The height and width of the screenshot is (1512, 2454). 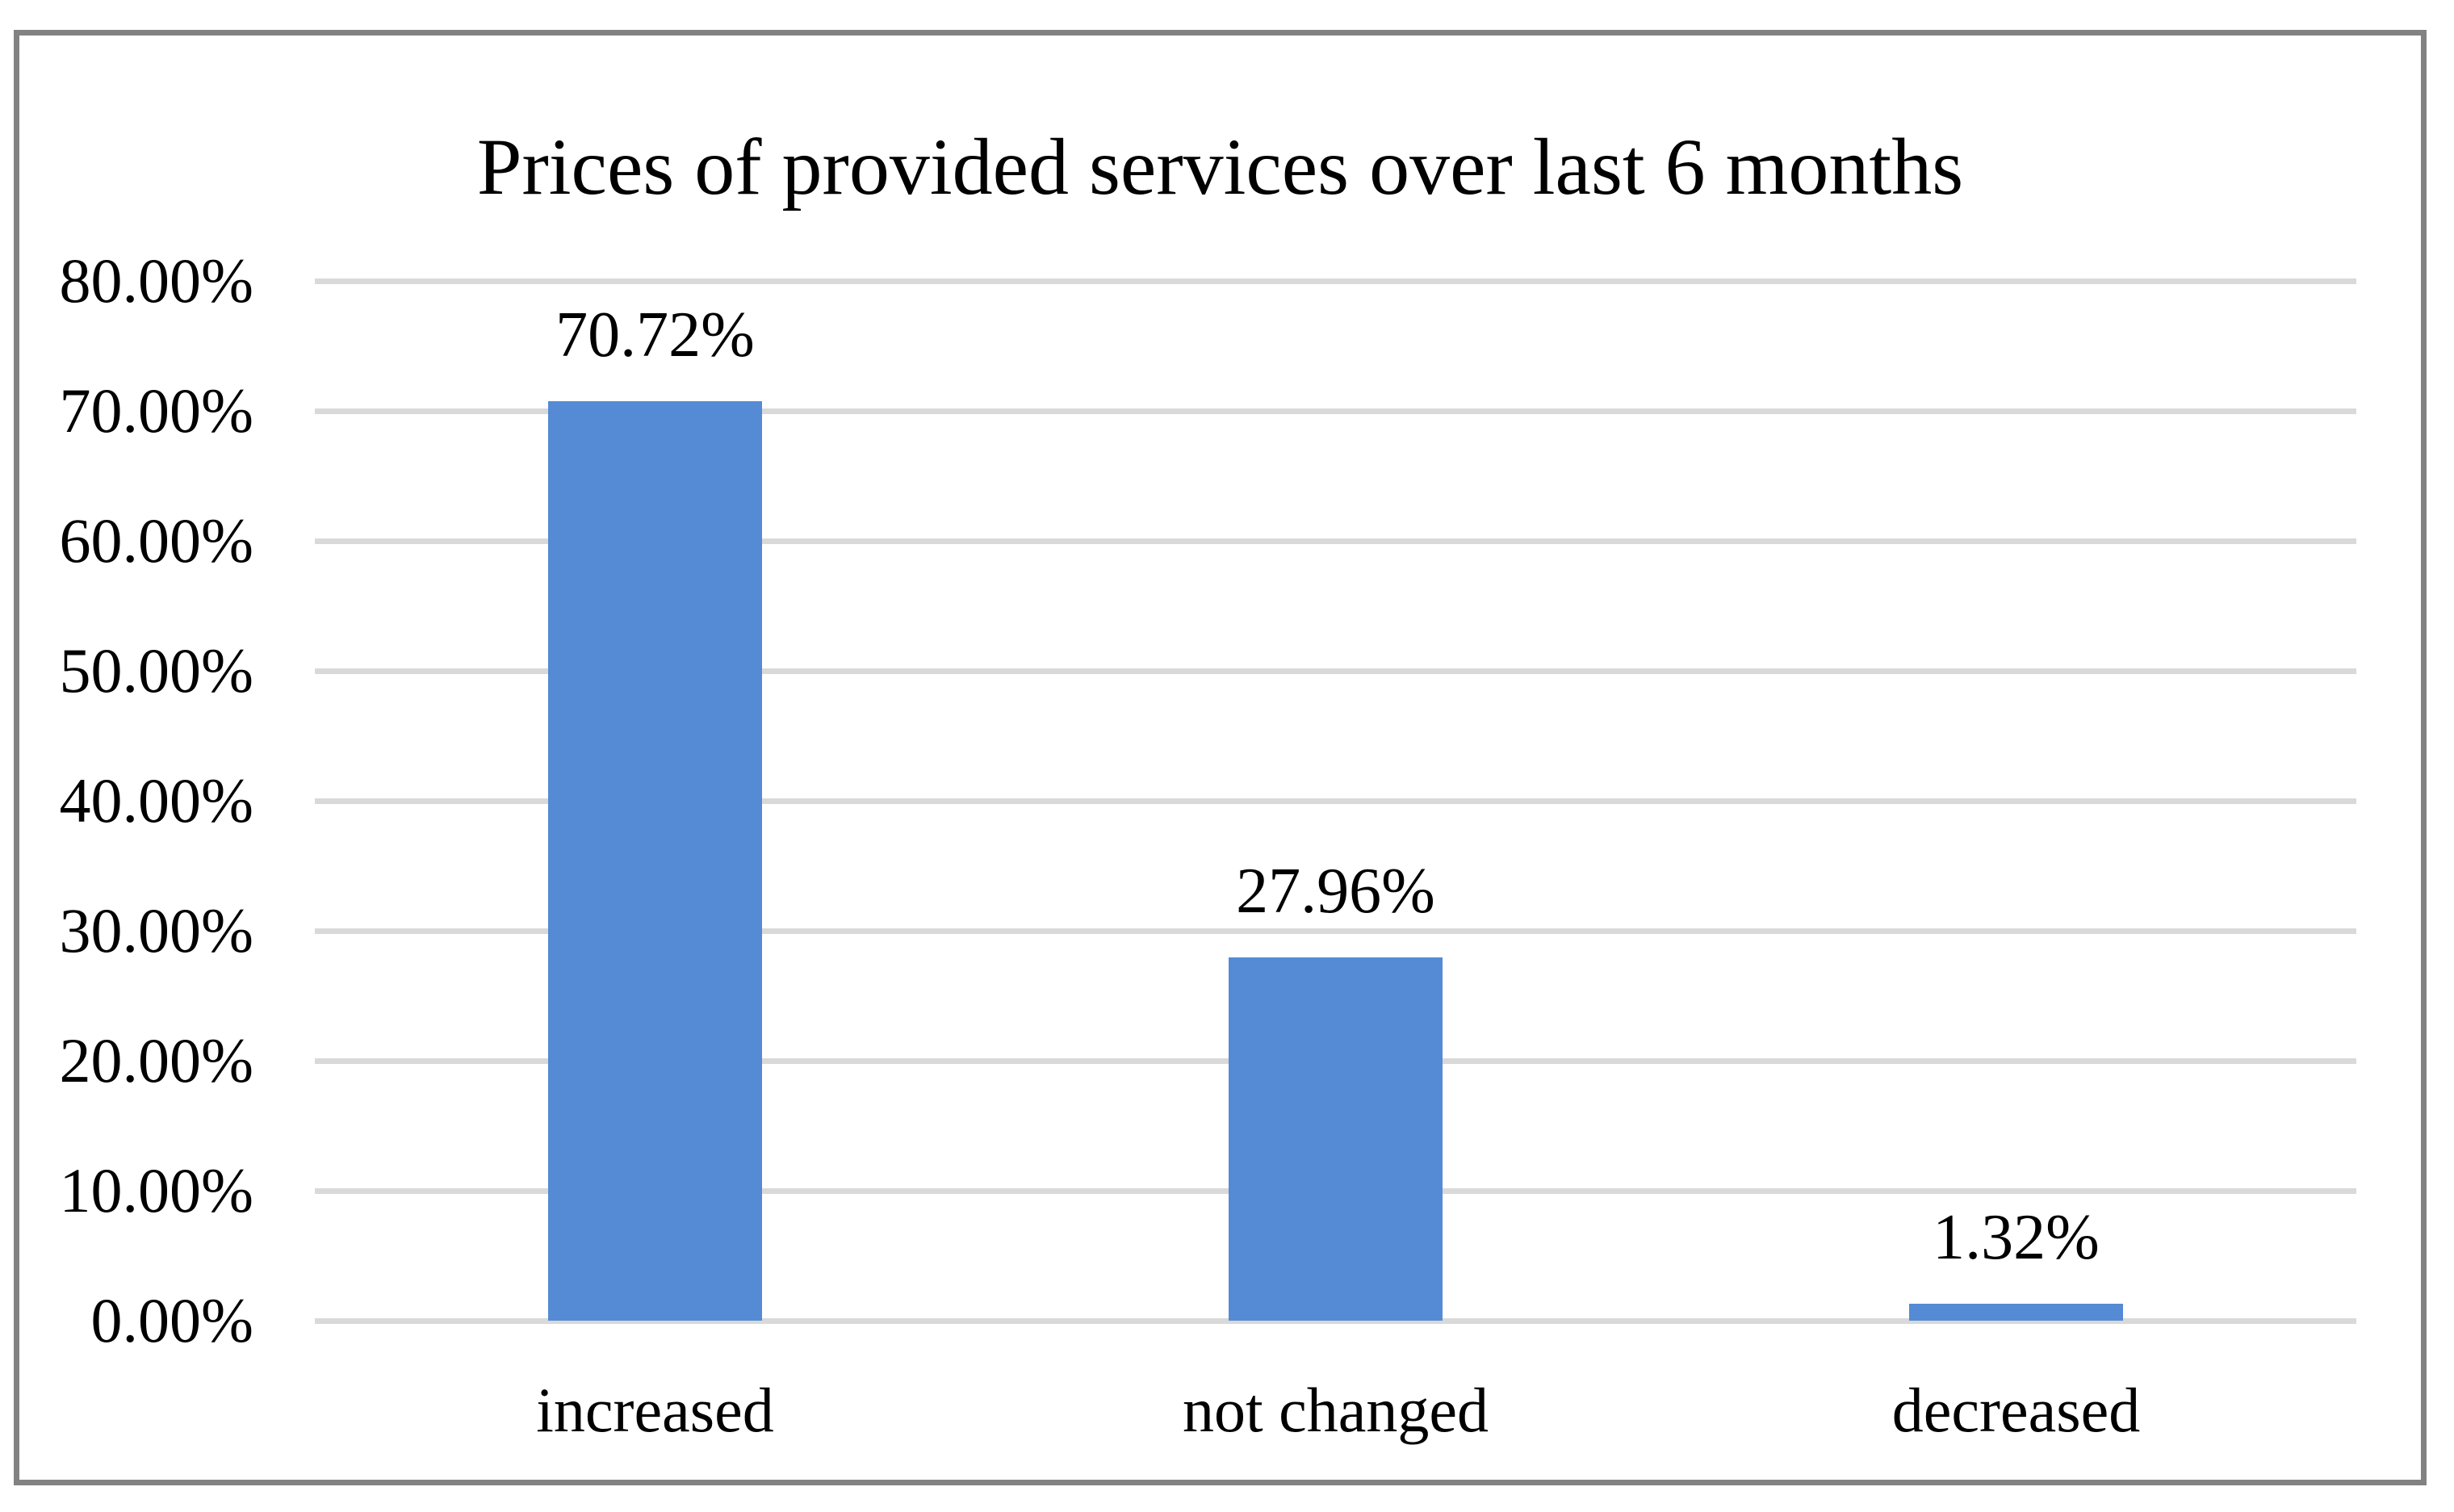 I want to click on y-axis-tick-label: 40.00%, so click(x=156, y=800).